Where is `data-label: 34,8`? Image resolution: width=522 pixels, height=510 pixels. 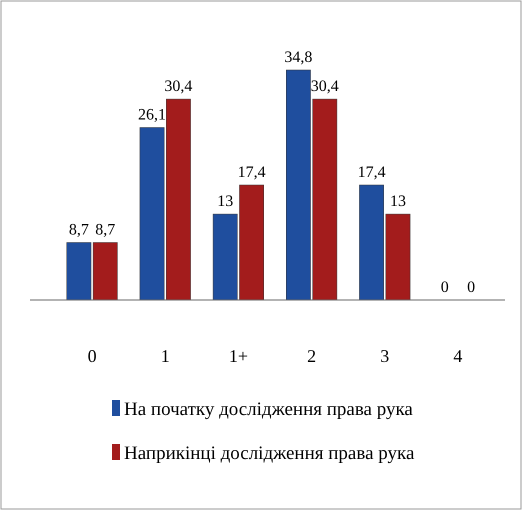
data-label: 34,8 is located at coordinates (298, 57).